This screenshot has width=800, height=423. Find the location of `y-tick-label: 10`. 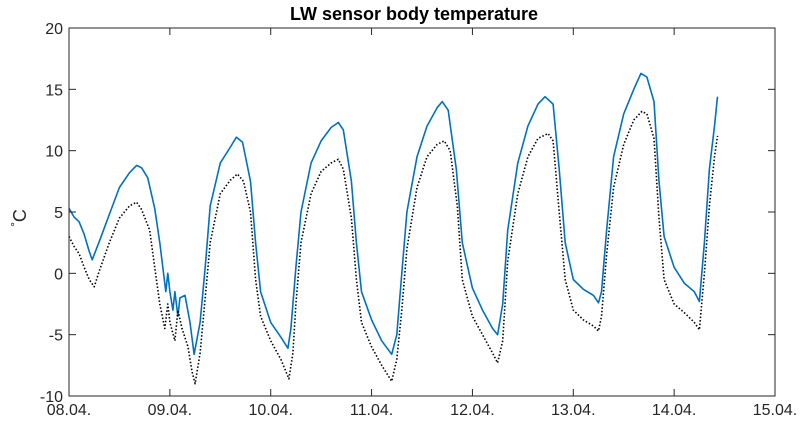

y-tick-label: 10 is located at coordinates (54, 152).